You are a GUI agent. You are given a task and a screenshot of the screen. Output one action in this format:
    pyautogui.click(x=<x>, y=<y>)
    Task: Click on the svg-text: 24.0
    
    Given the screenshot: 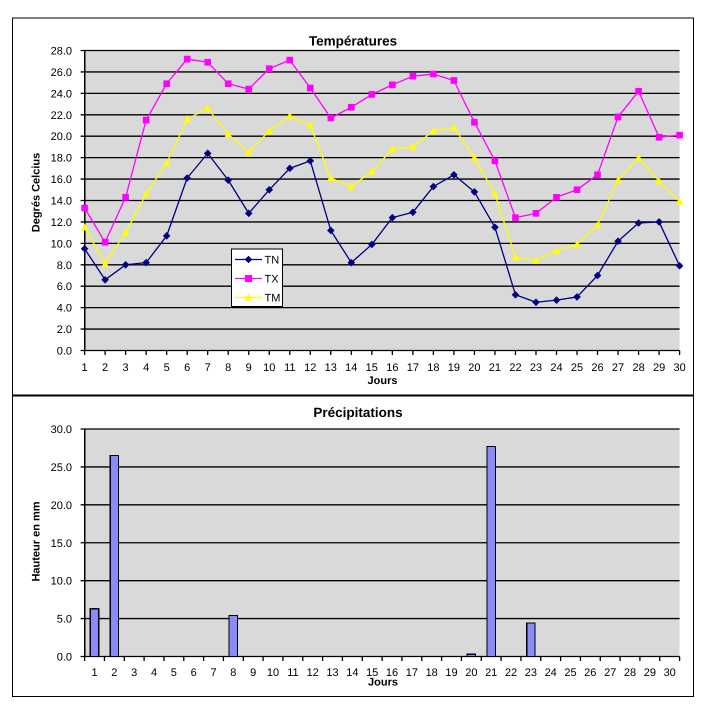 What is the action you would take?
    pyautogui.click(x=61, y=94)
    